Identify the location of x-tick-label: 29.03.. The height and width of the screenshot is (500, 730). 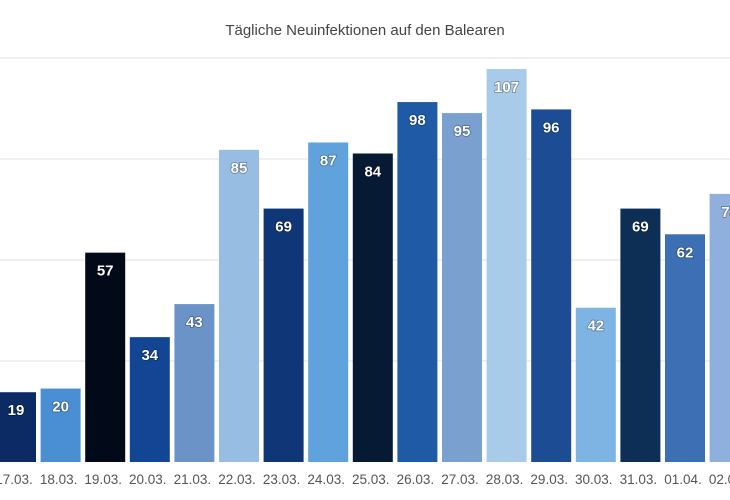
(549, 479).